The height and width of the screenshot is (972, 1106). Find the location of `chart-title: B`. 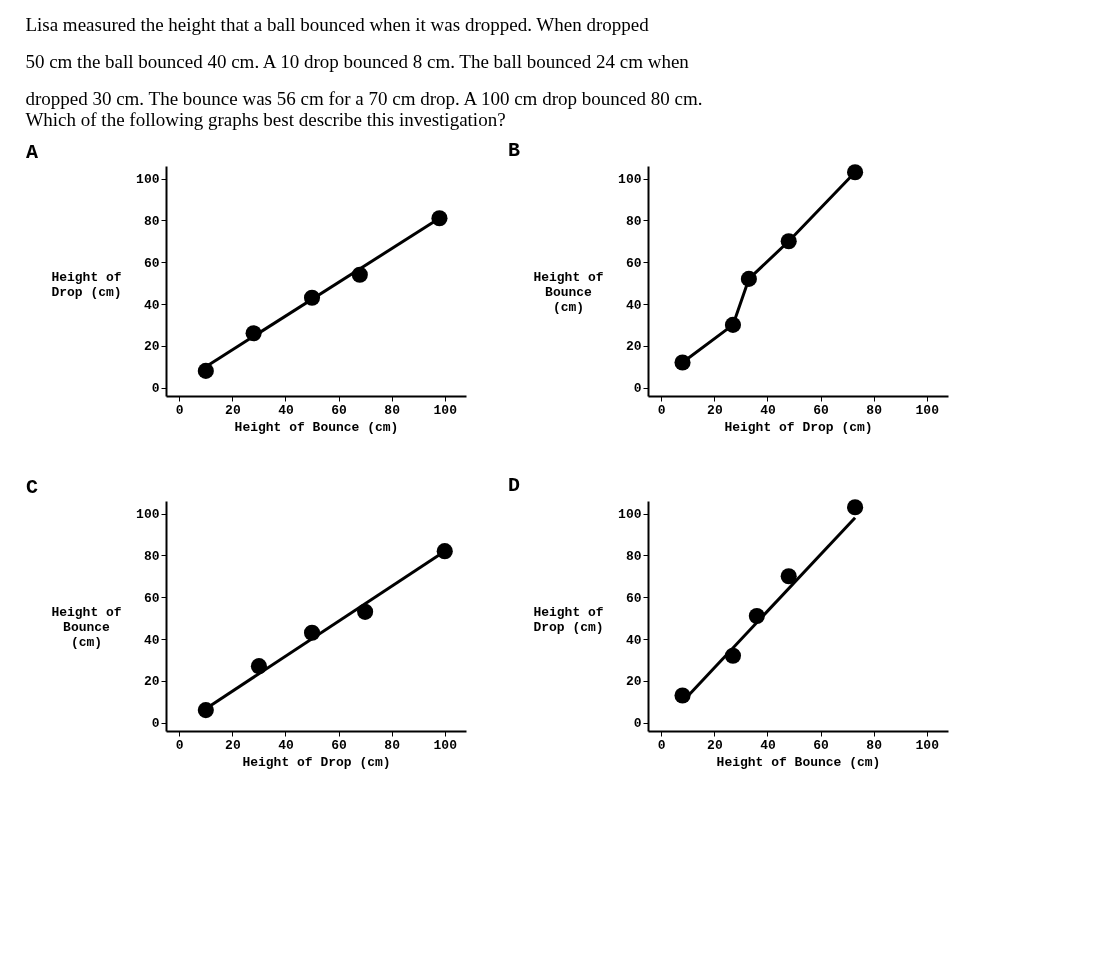

chart-title: B is located at coordinates (513, 151).